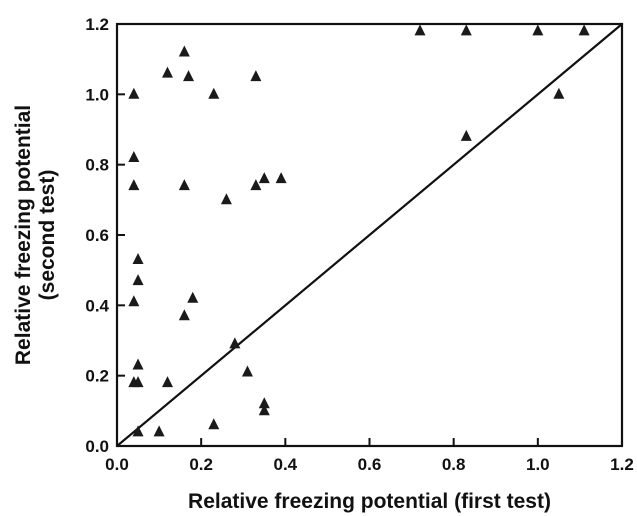 The height and width of the screenshot is (516, 637). Describe the element at coordinates (369, 501) in the screenshot. I see `x-axis-title: Relative freezing potential (first test)` at that location.